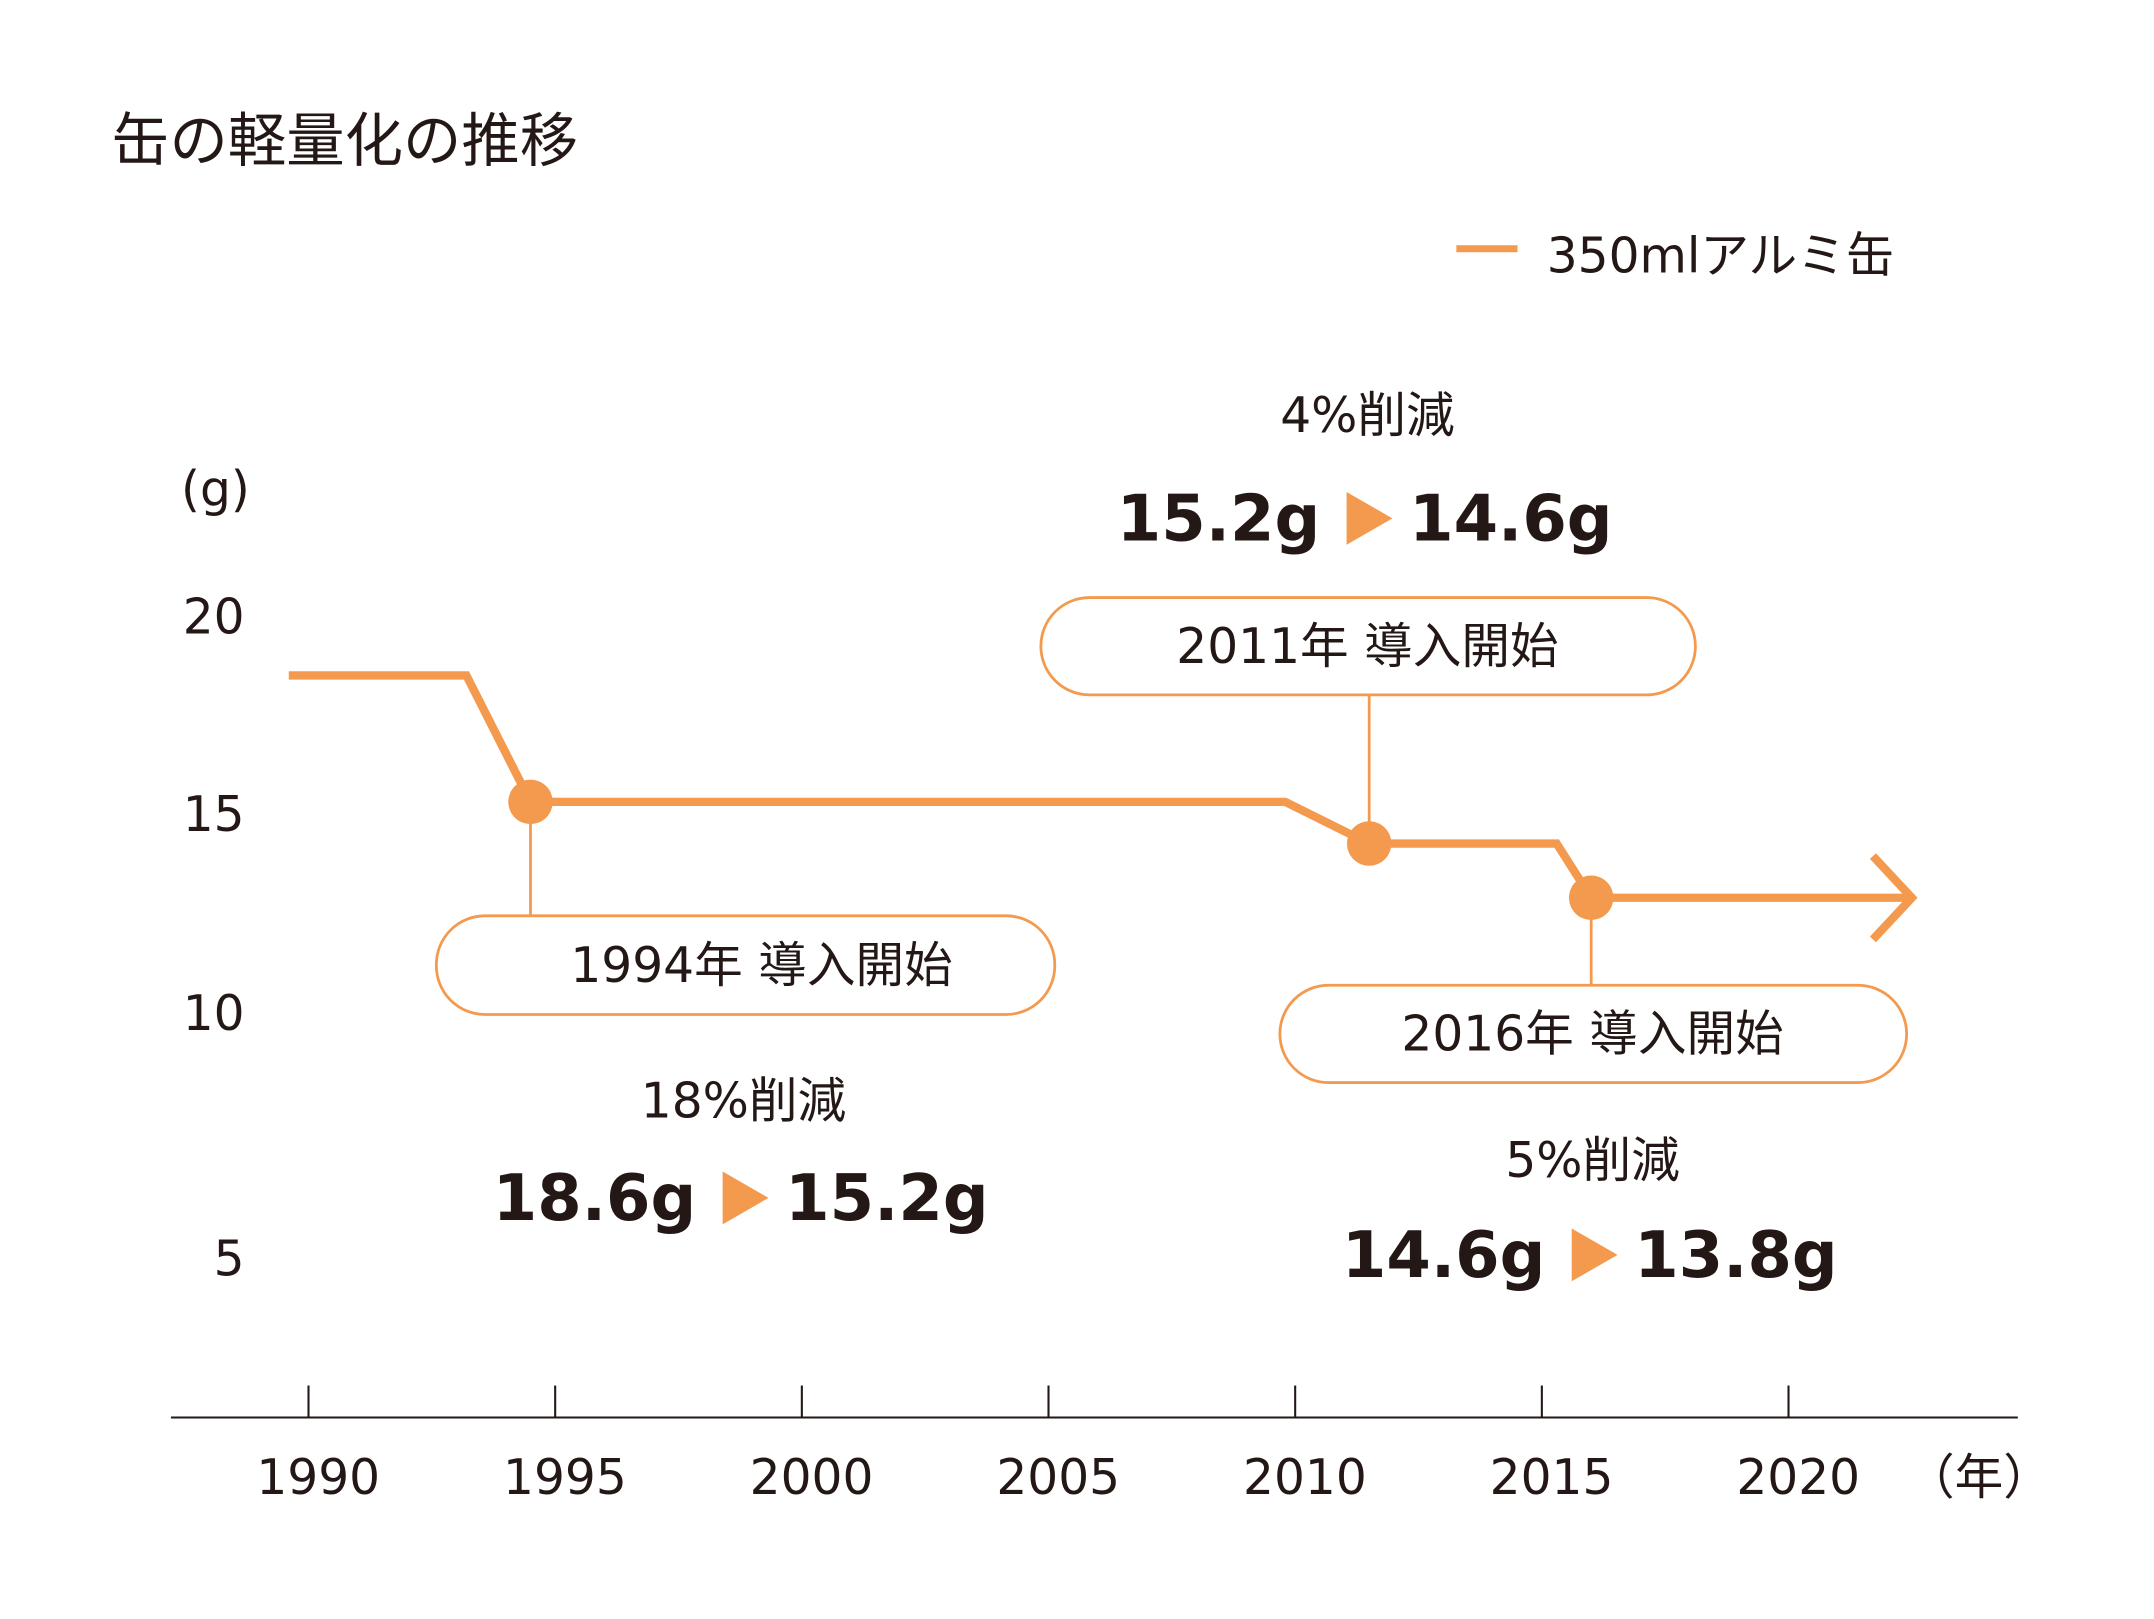 The height and width of the screenshot is (1619, 2154). I want to click on legend: 350mlアルミ缶, so click(1675, 256).